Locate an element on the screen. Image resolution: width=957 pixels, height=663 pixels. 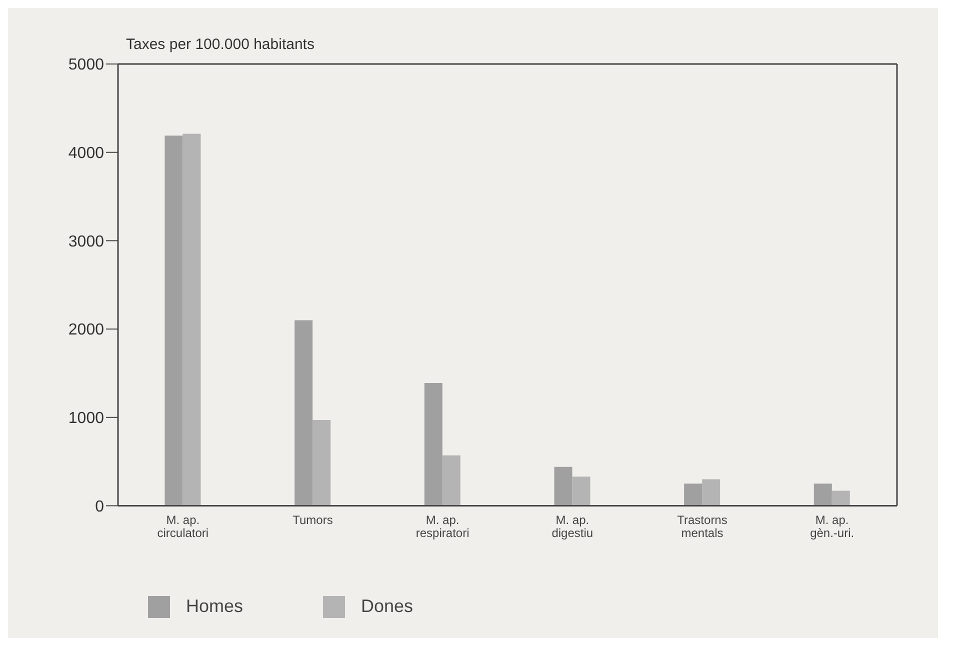
legend-label: Homes is located at coordinates (215, 606).